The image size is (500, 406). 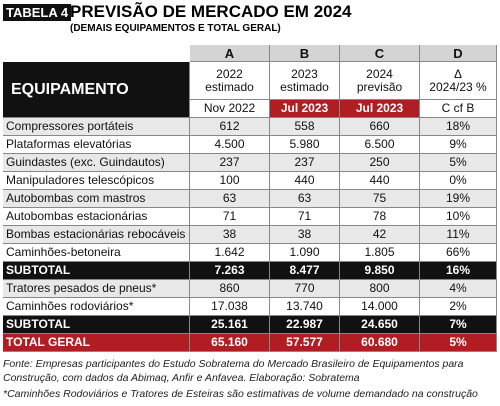 What do you see at coordinates (380, 199) in the screenshot?
I see `value-cell: 75` at bounding box center [380, 199].